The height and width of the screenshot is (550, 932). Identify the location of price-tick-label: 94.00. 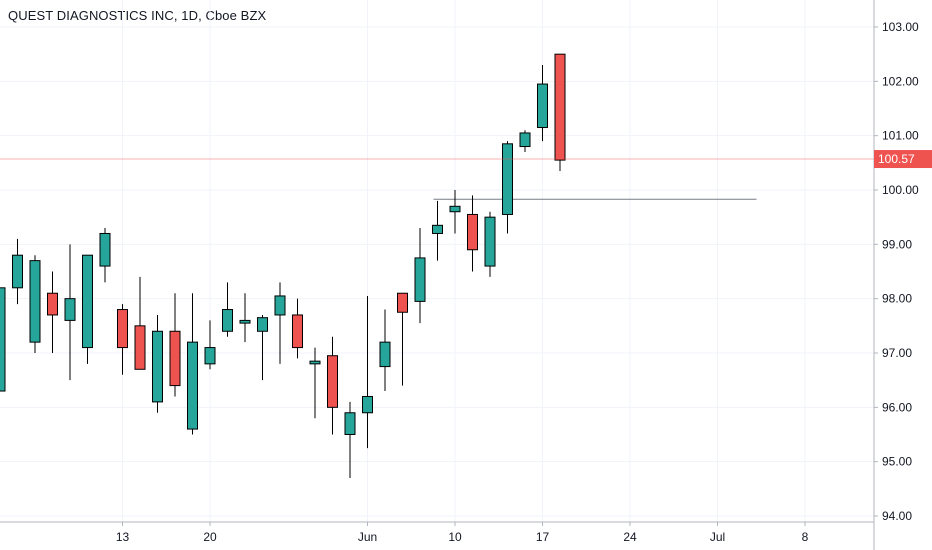
(897, 516).